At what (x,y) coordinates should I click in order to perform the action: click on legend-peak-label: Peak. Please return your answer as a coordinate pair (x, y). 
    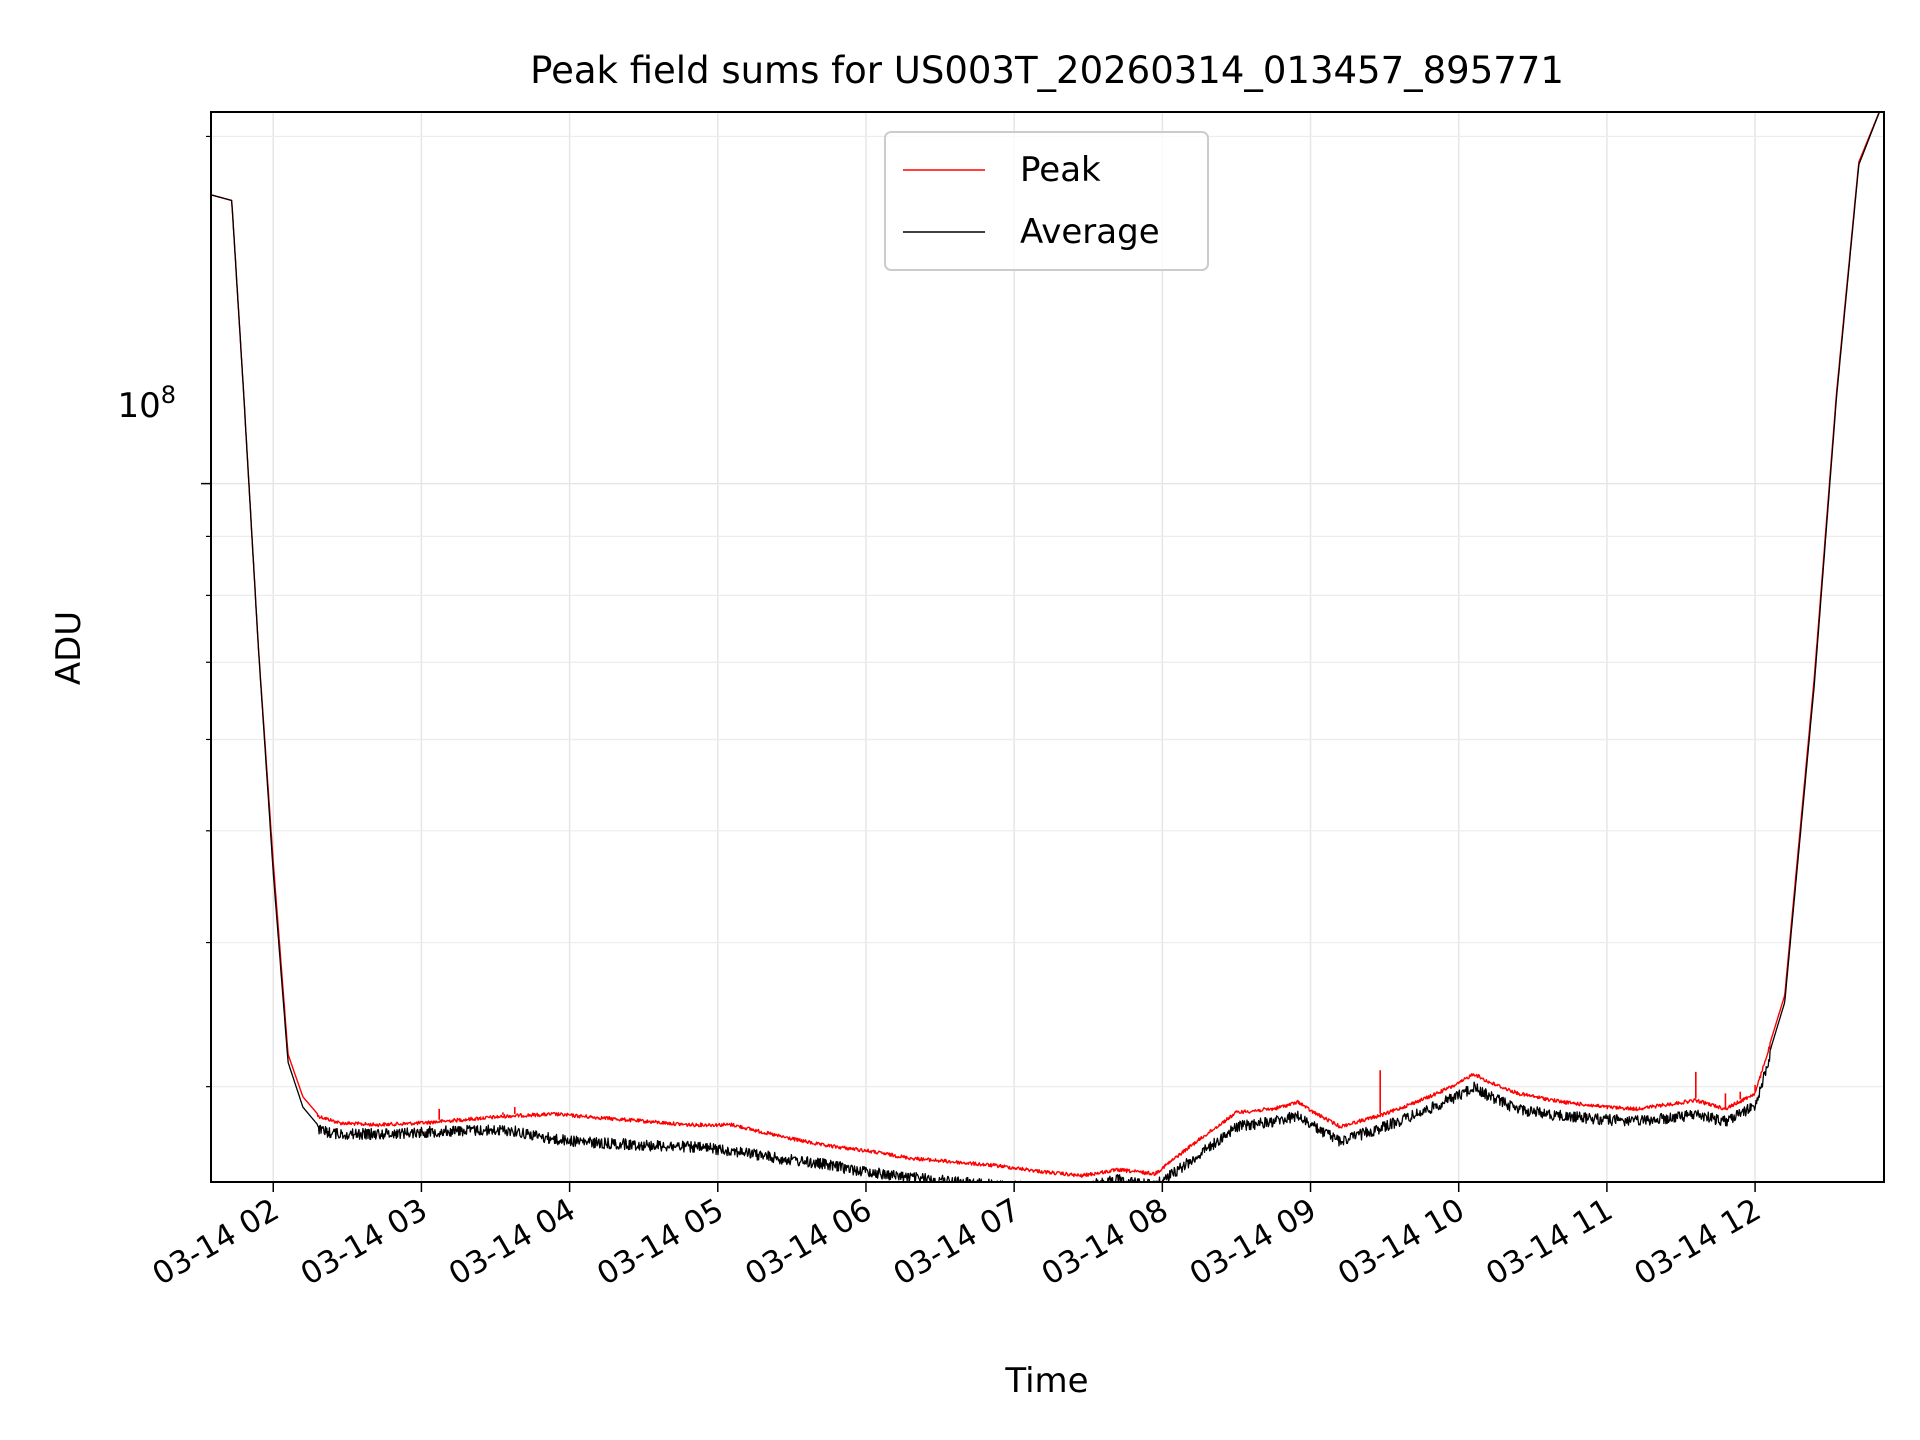
    Looking at the image, I should click on (1060, 170).